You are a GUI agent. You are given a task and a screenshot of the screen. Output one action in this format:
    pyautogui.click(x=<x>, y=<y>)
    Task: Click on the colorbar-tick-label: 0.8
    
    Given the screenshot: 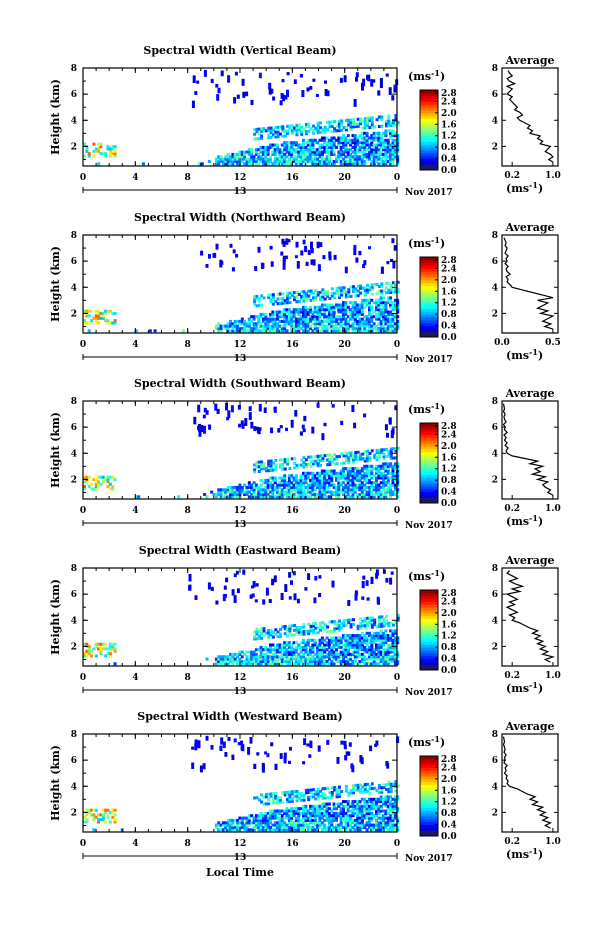 What is the action you would take?
    pyautogui.click(x=449, y=315)
    